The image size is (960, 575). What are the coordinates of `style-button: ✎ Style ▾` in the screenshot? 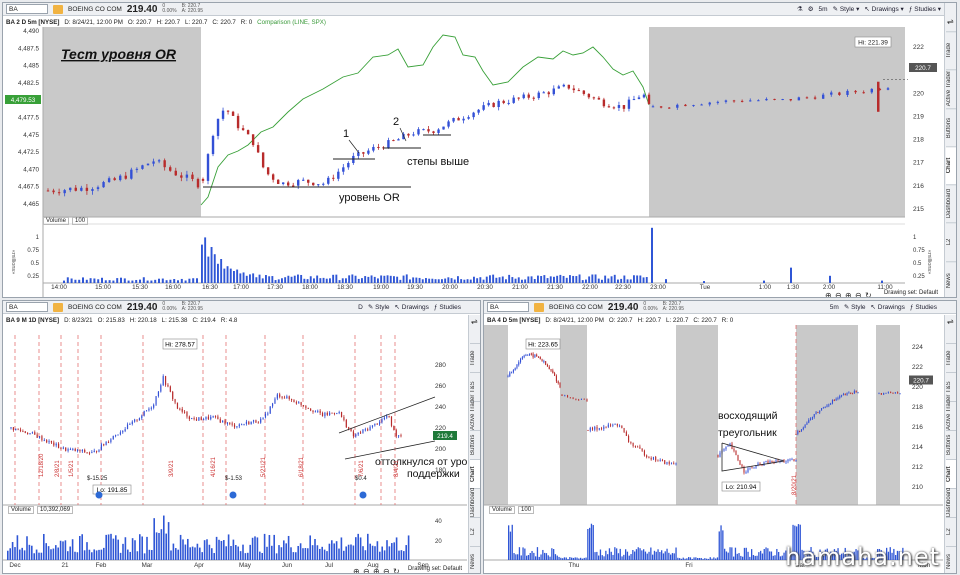 It's located at (846, 9).